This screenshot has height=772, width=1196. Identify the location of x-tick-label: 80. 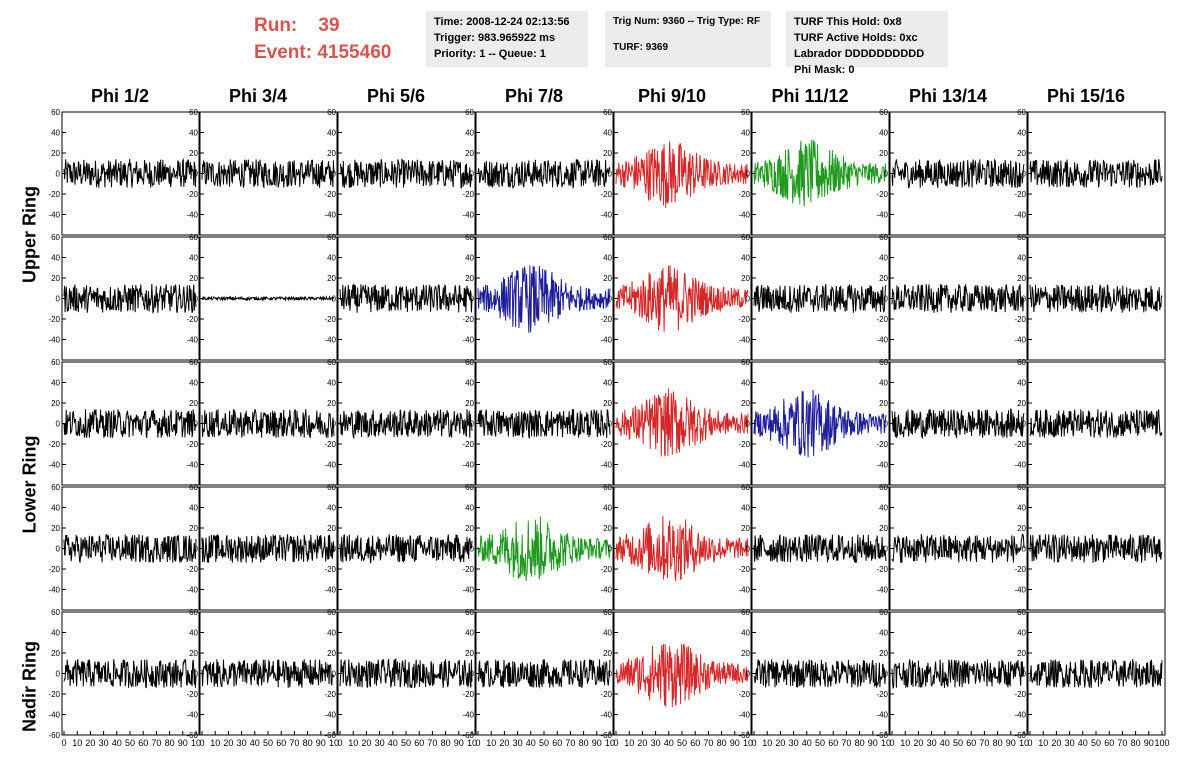
(584, 743).